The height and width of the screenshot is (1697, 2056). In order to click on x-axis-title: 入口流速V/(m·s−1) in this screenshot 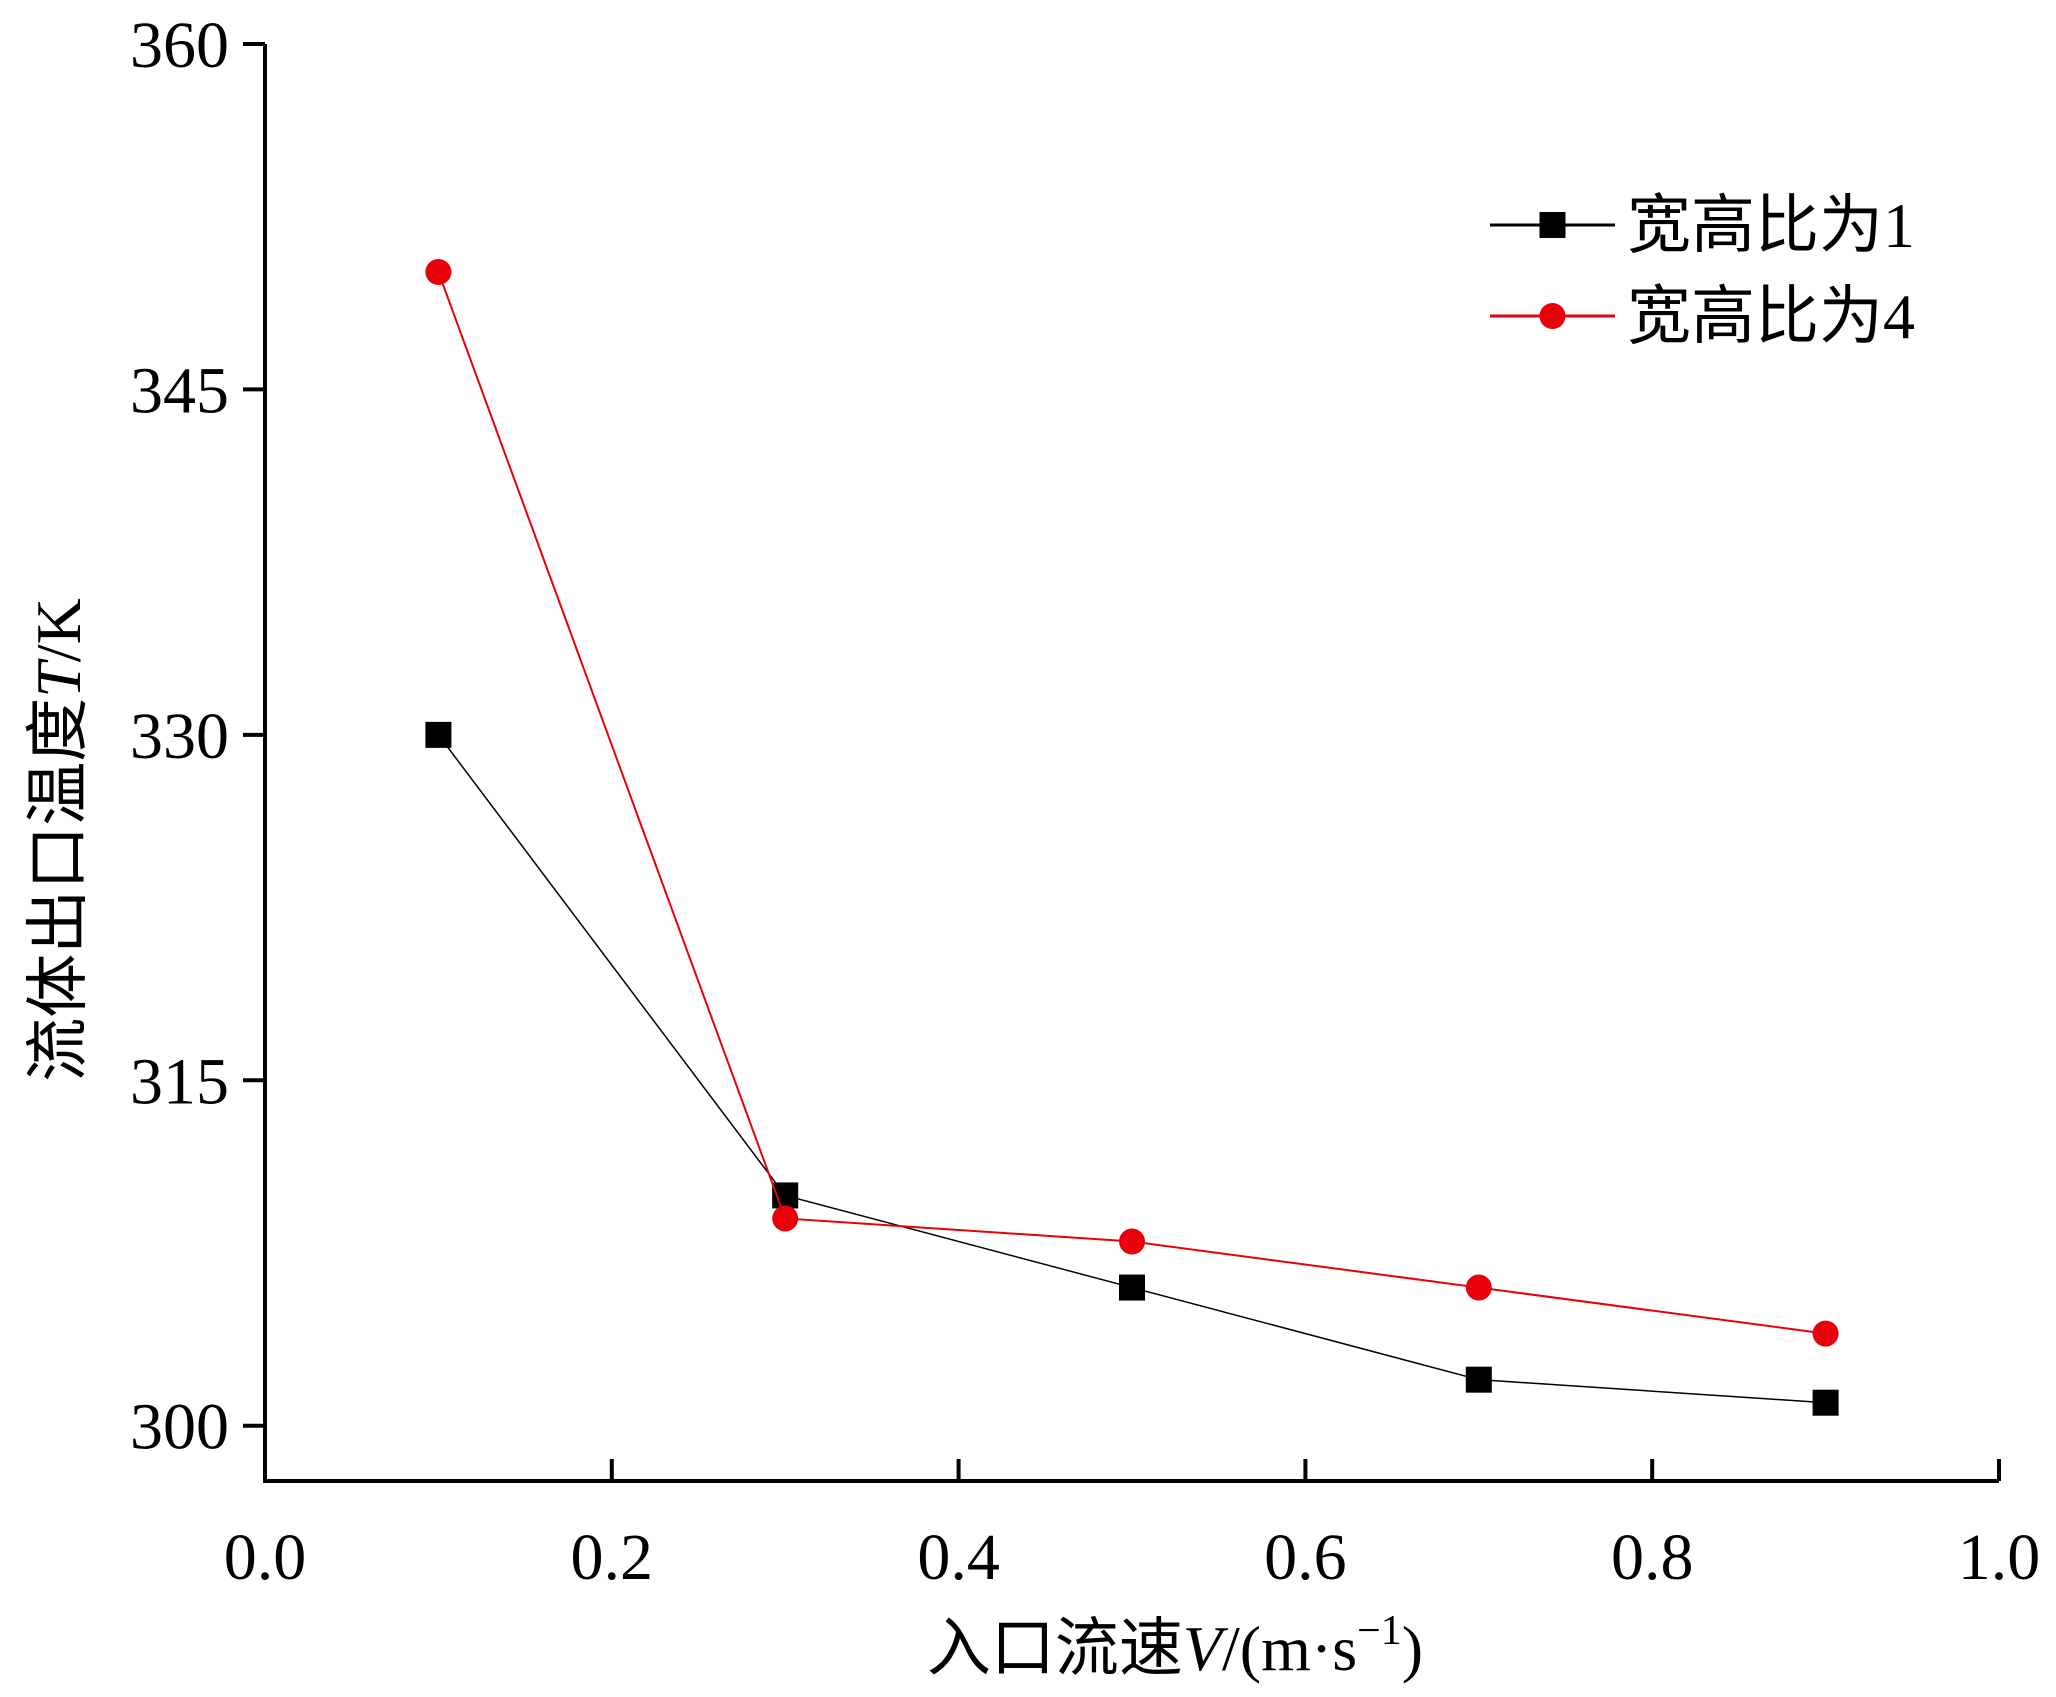, I will do `click(1175, 1646)`.